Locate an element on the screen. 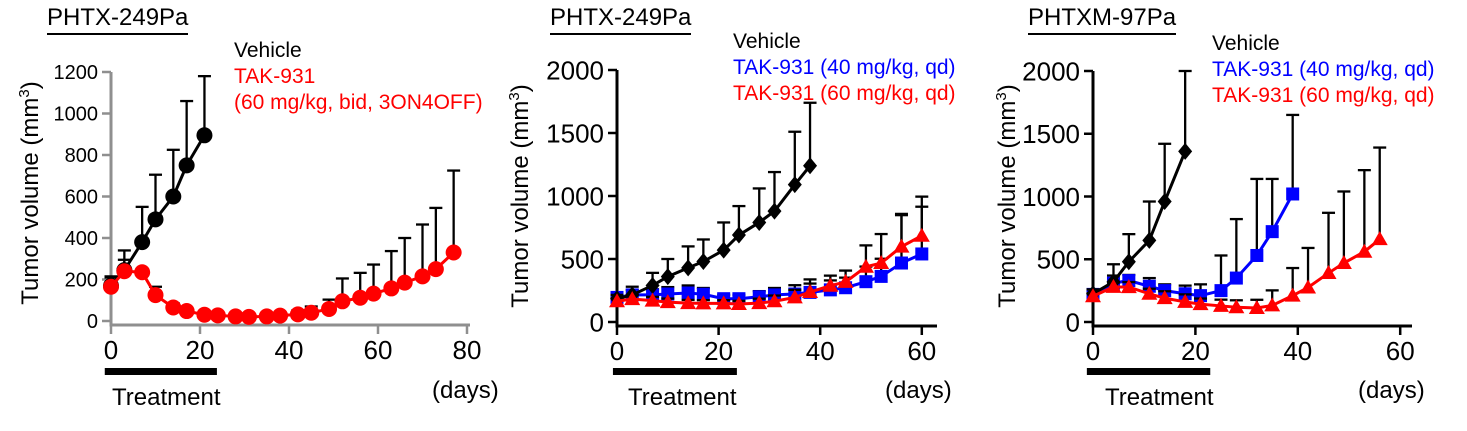 This screenshot has width=1467, height=431. x-tick-label: 40 is located at coordinates (820, 351).